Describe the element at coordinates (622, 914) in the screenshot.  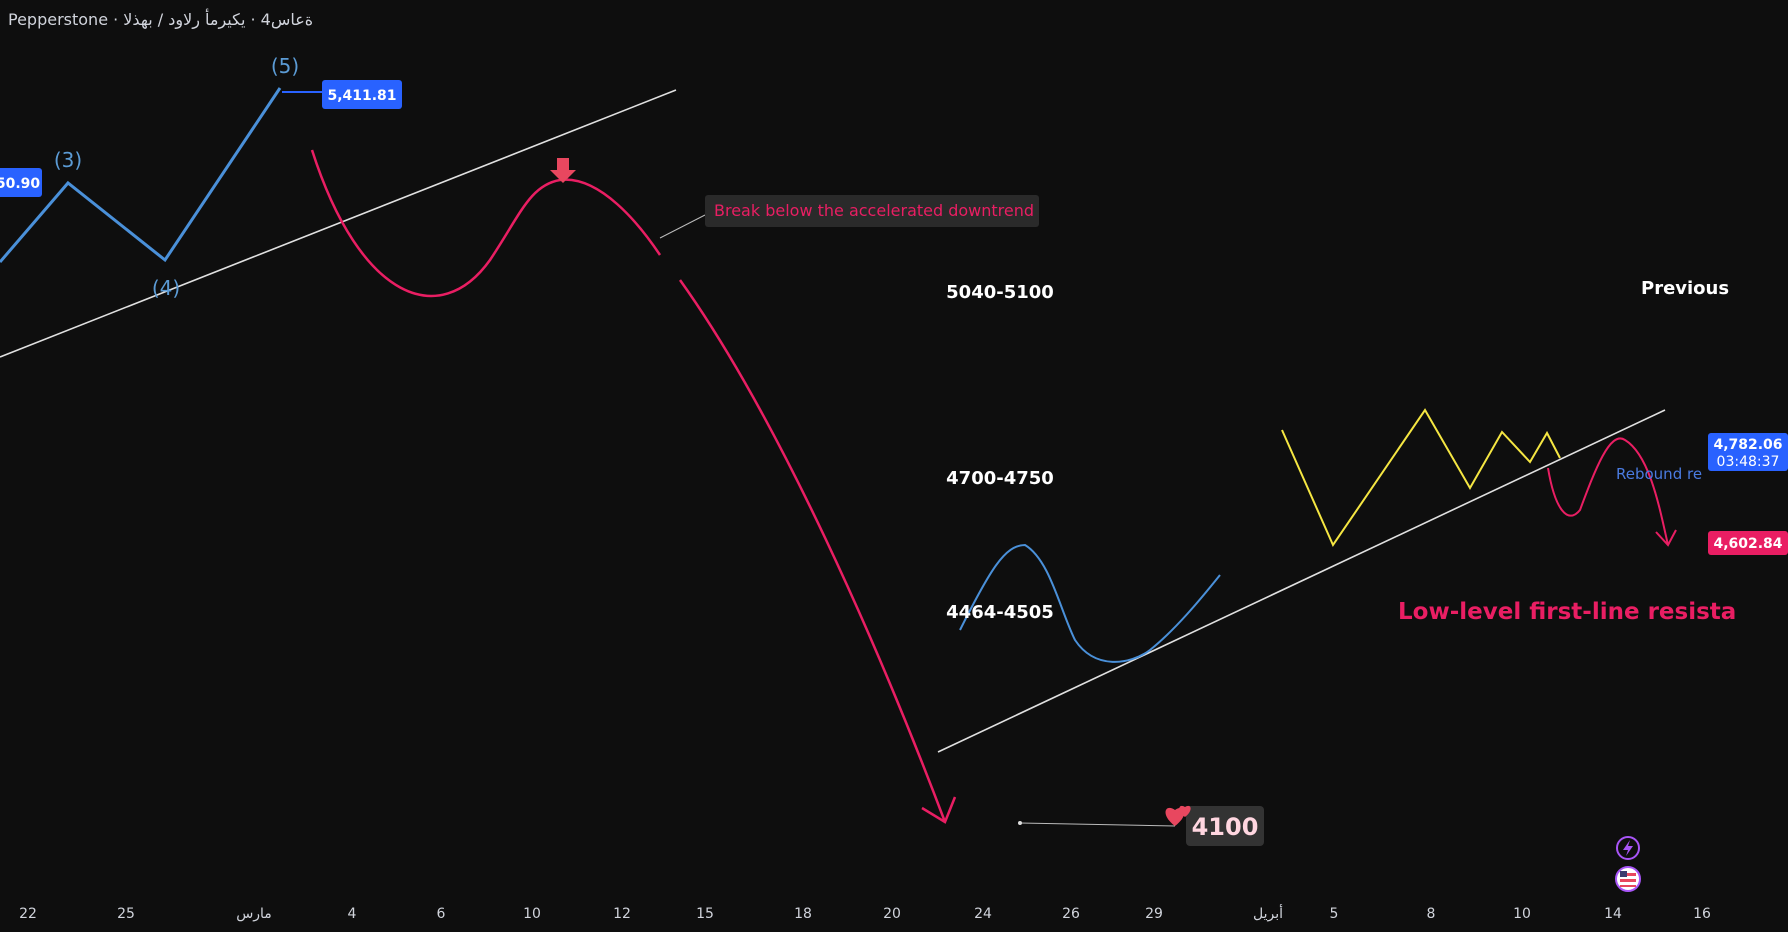
I see `x-tick-label: 12` at that location.